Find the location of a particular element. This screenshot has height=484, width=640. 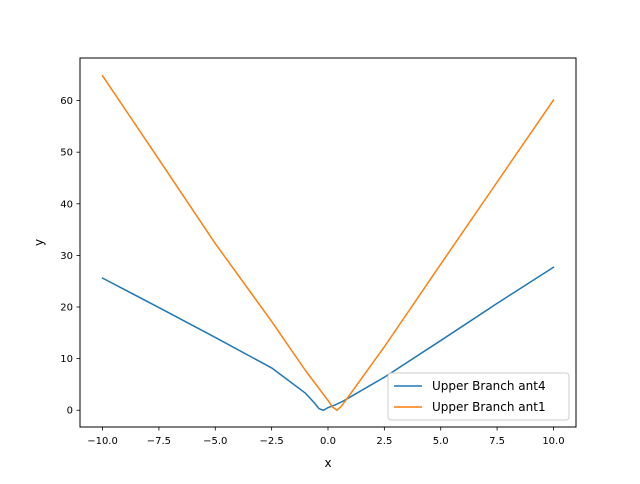

y-tick-label: 60 is located at coordinates (66, 101).